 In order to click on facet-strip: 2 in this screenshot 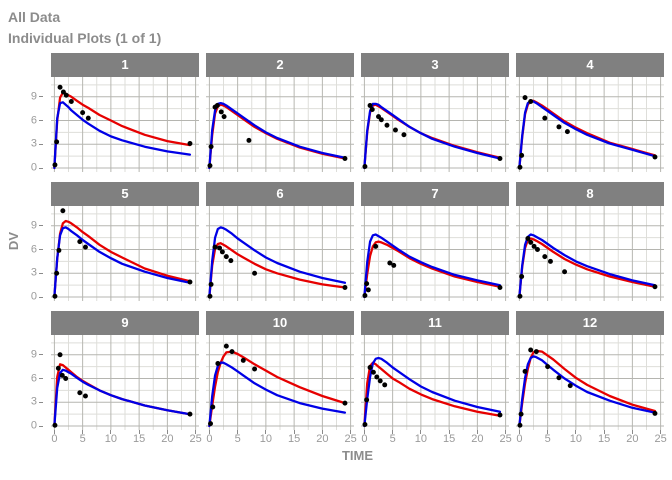, I will do `click(280, 65)`.